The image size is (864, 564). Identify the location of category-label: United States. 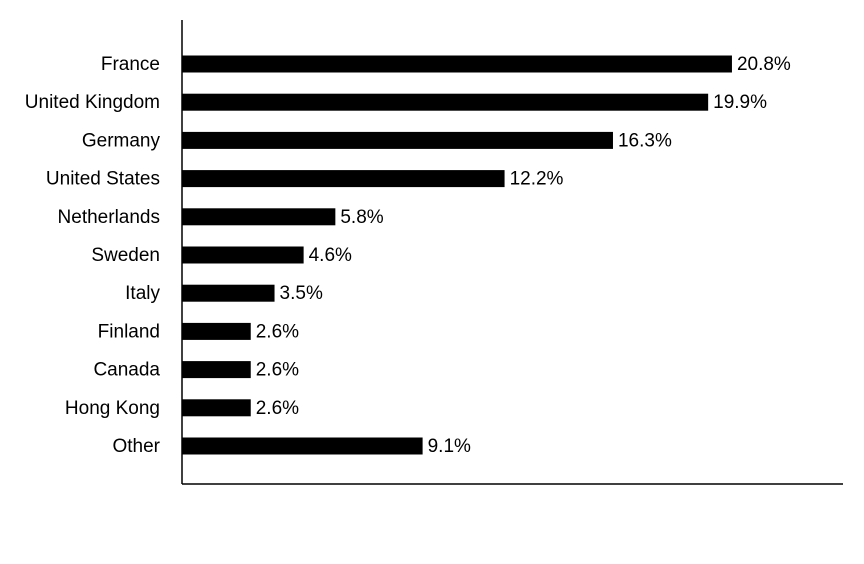
(103, 179).